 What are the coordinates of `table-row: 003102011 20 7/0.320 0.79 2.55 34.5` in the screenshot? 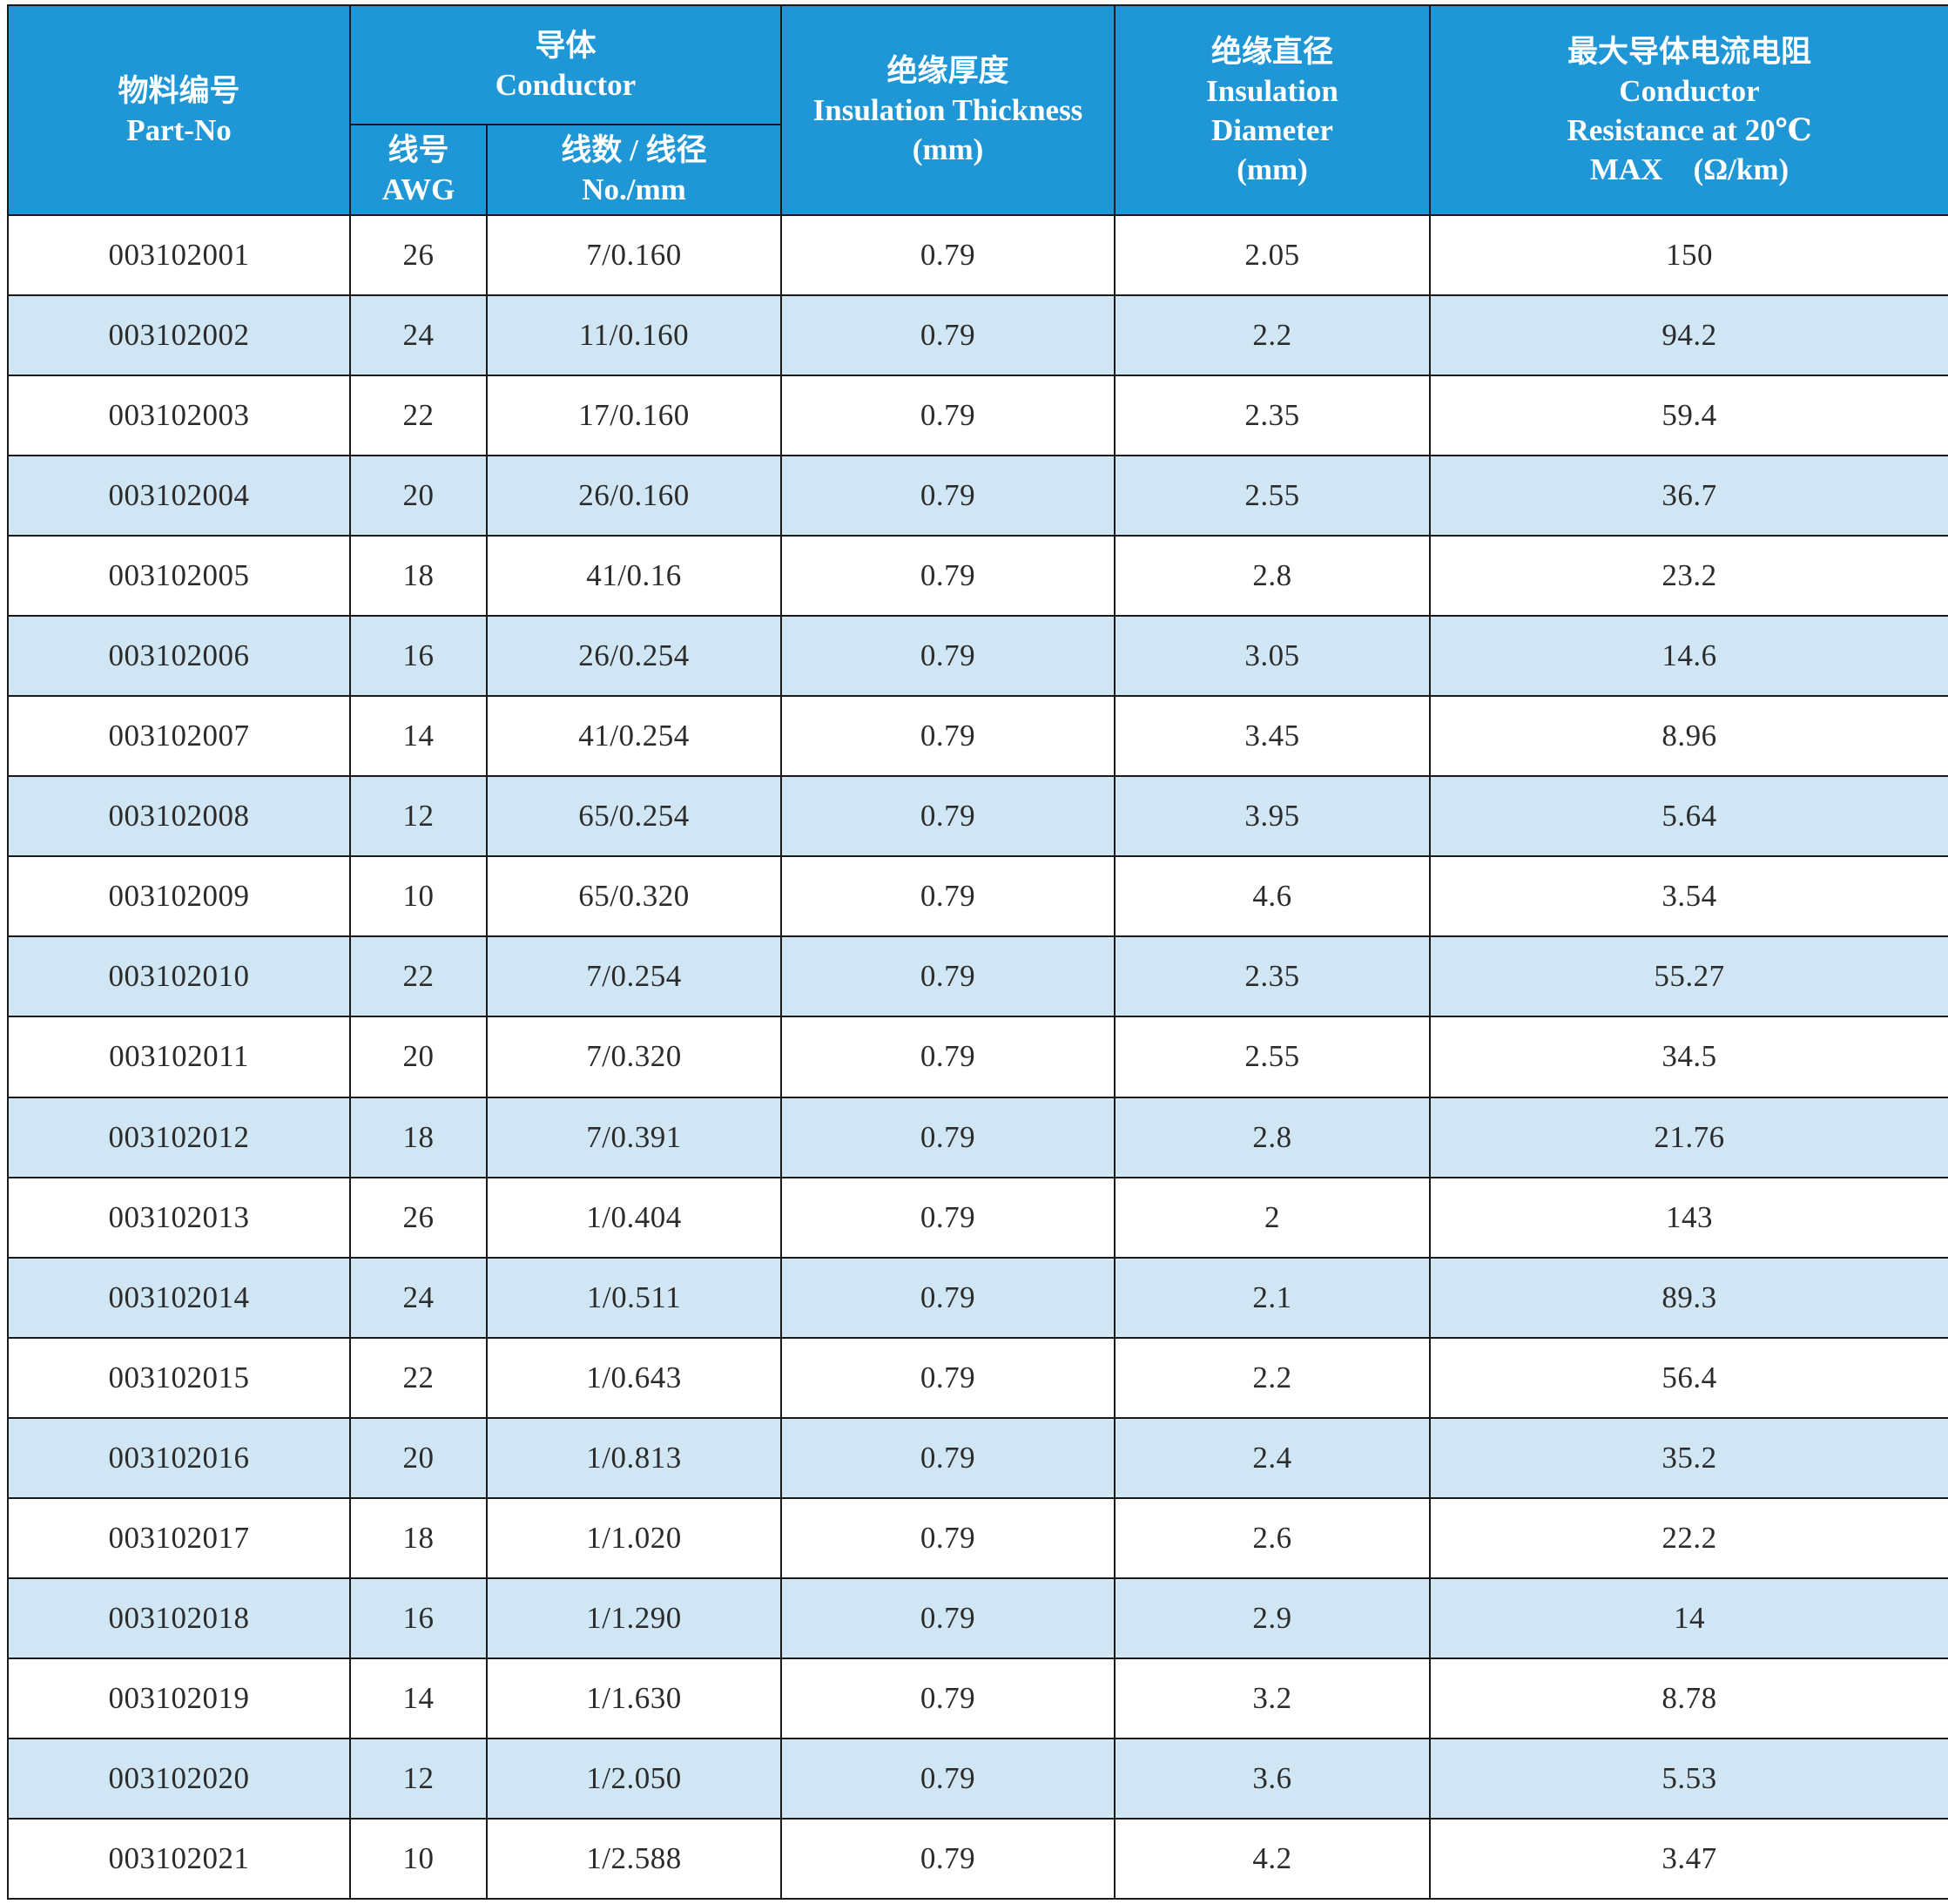 It's located at (977, 1057).